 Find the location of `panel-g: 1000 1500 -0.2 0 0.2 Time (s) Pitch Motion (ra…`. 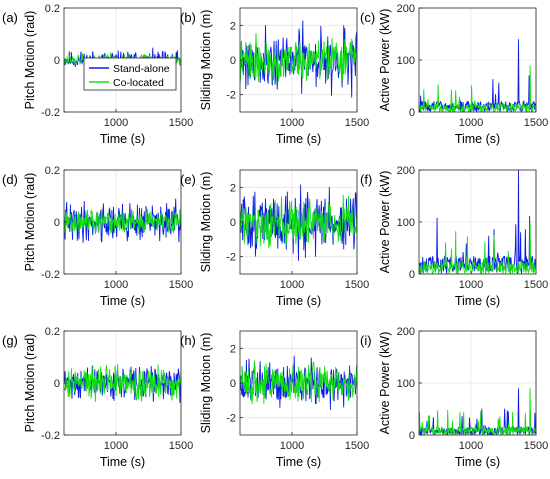

panel-g: 1000 1500 -0.2 0 0.2 Time (s) Pitch Motion (ra… is located at coordinates (97, 397).